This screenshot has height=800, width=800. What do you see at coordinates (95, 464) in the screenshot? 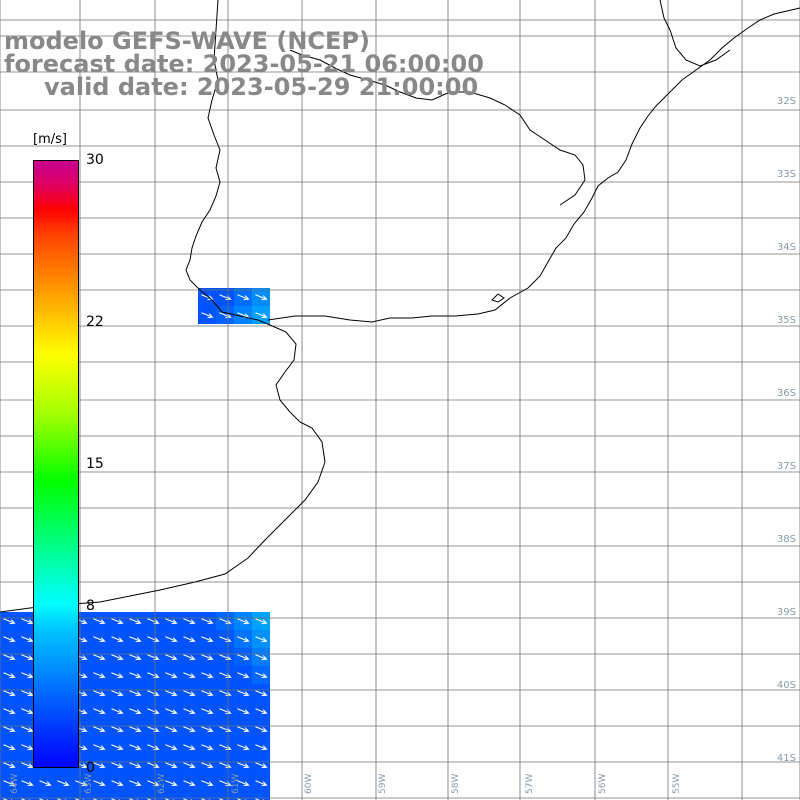
I see `colorbar-tick-15: 15` at bounding box center [95, 464].